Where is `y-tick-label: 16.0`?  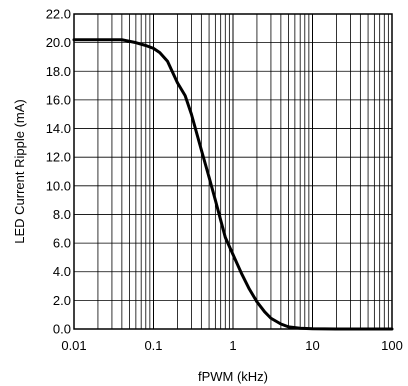
y-tick-label: 16.0 is located at coordinates (58, 99).